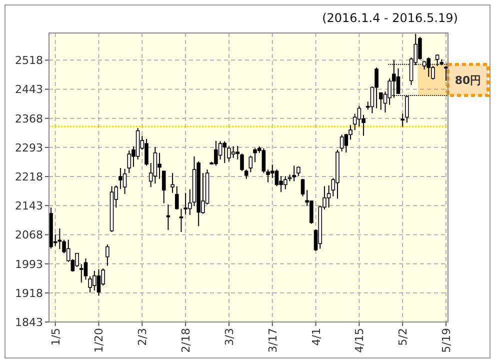  I want to click on y-tick-label: 2068, so click(29, 235).